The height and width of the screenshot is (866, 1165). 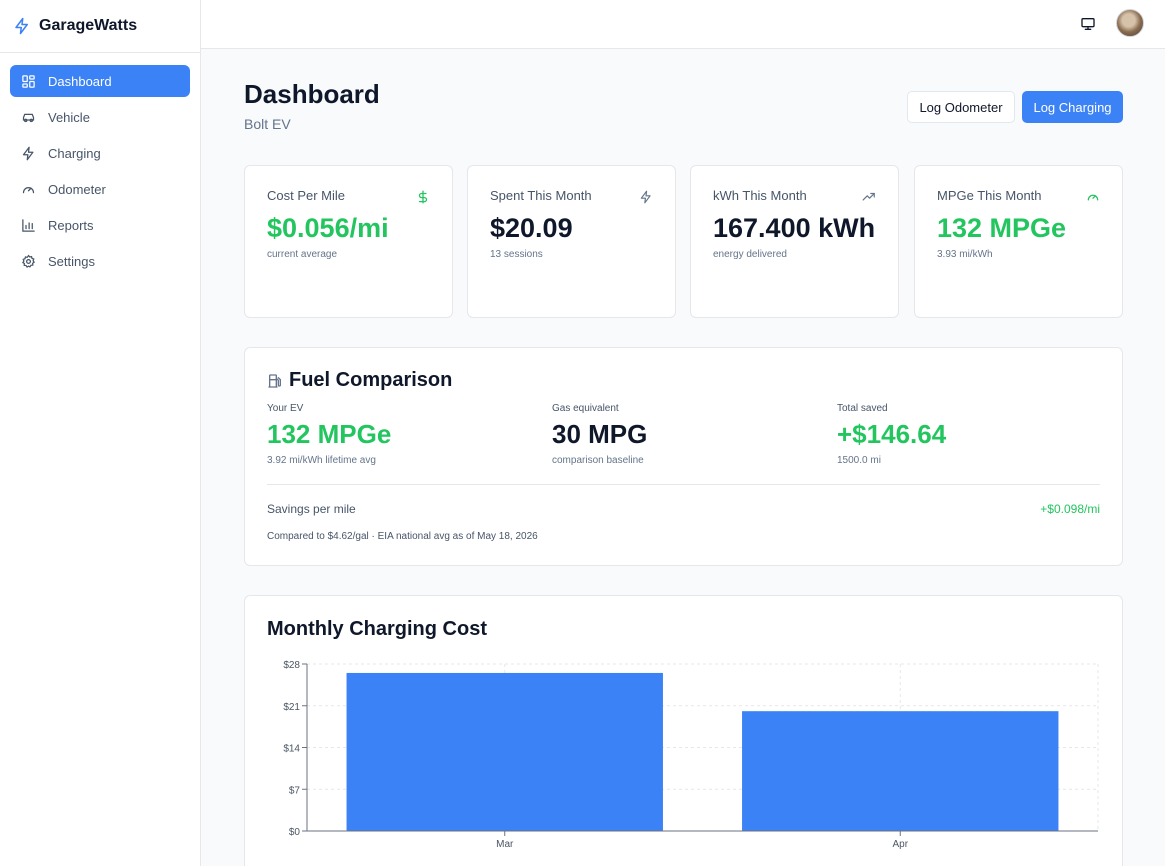 What do you see at coordinates (423, 197) in the screenshot?
I see `dollar-icon` at bounding box center [423, 197].